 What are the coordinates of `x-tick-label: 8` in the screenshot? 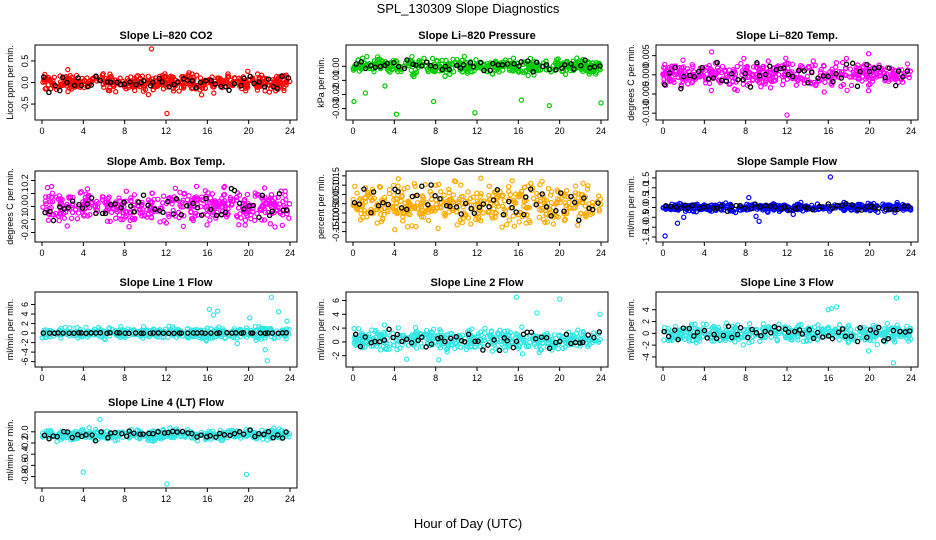 It's located at (745, 253).